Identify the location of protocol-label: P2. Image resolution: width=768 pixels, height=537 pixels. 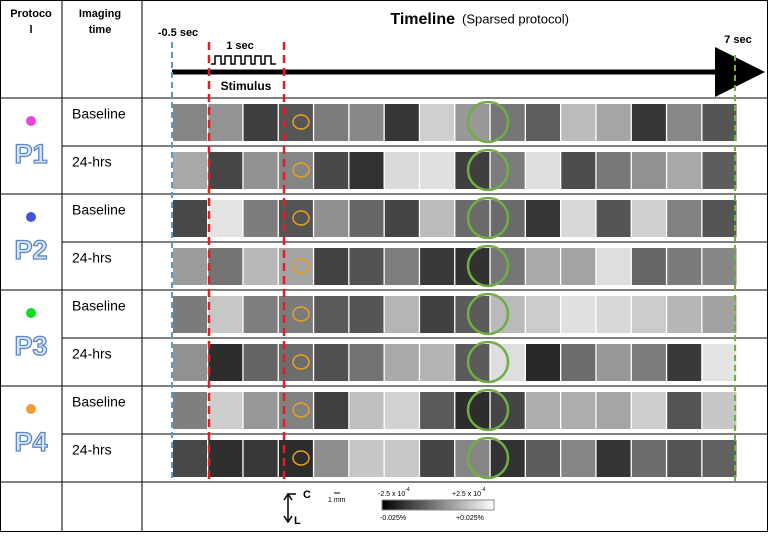
(30, 250).